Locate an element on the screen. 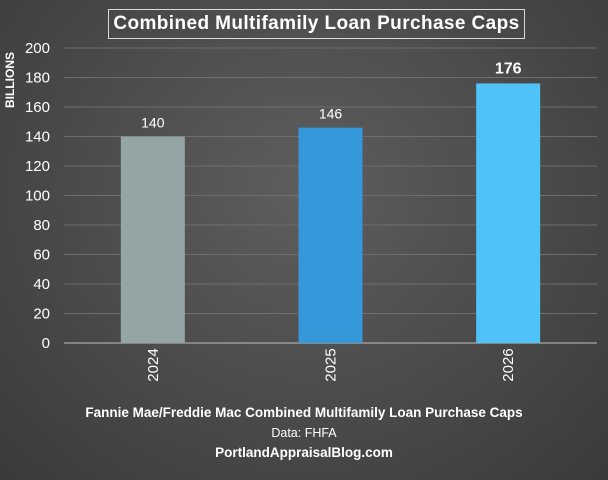 This screenshot has height=480, width=608. x-tick-label-2026: 2026 is located at coordinates (508, 364).